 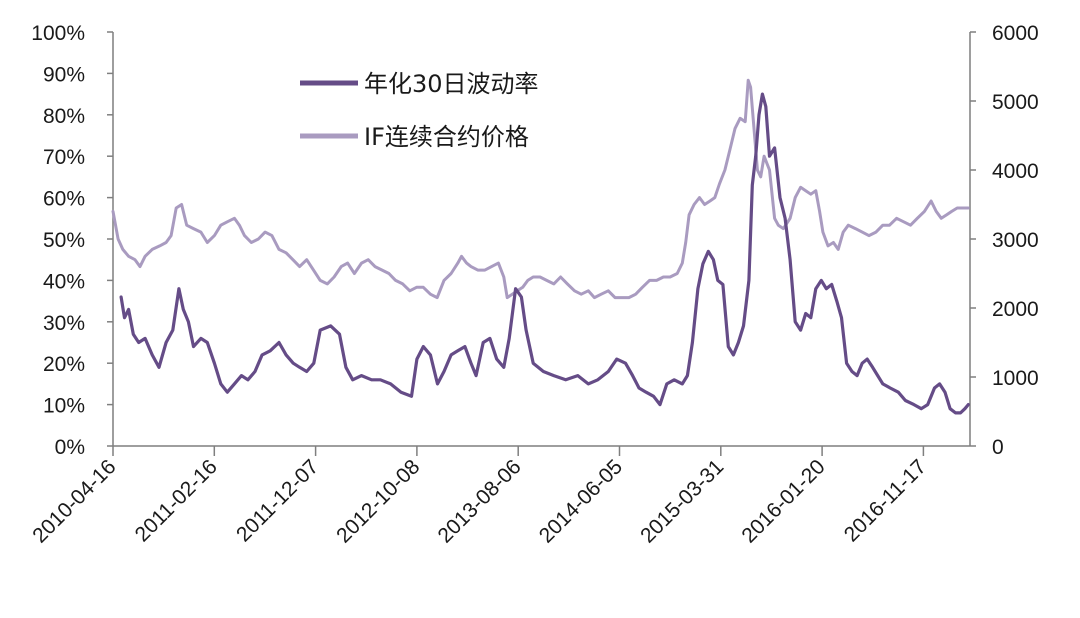 I want to click on left-tick-label: 40%, so click(x=64, y=281).